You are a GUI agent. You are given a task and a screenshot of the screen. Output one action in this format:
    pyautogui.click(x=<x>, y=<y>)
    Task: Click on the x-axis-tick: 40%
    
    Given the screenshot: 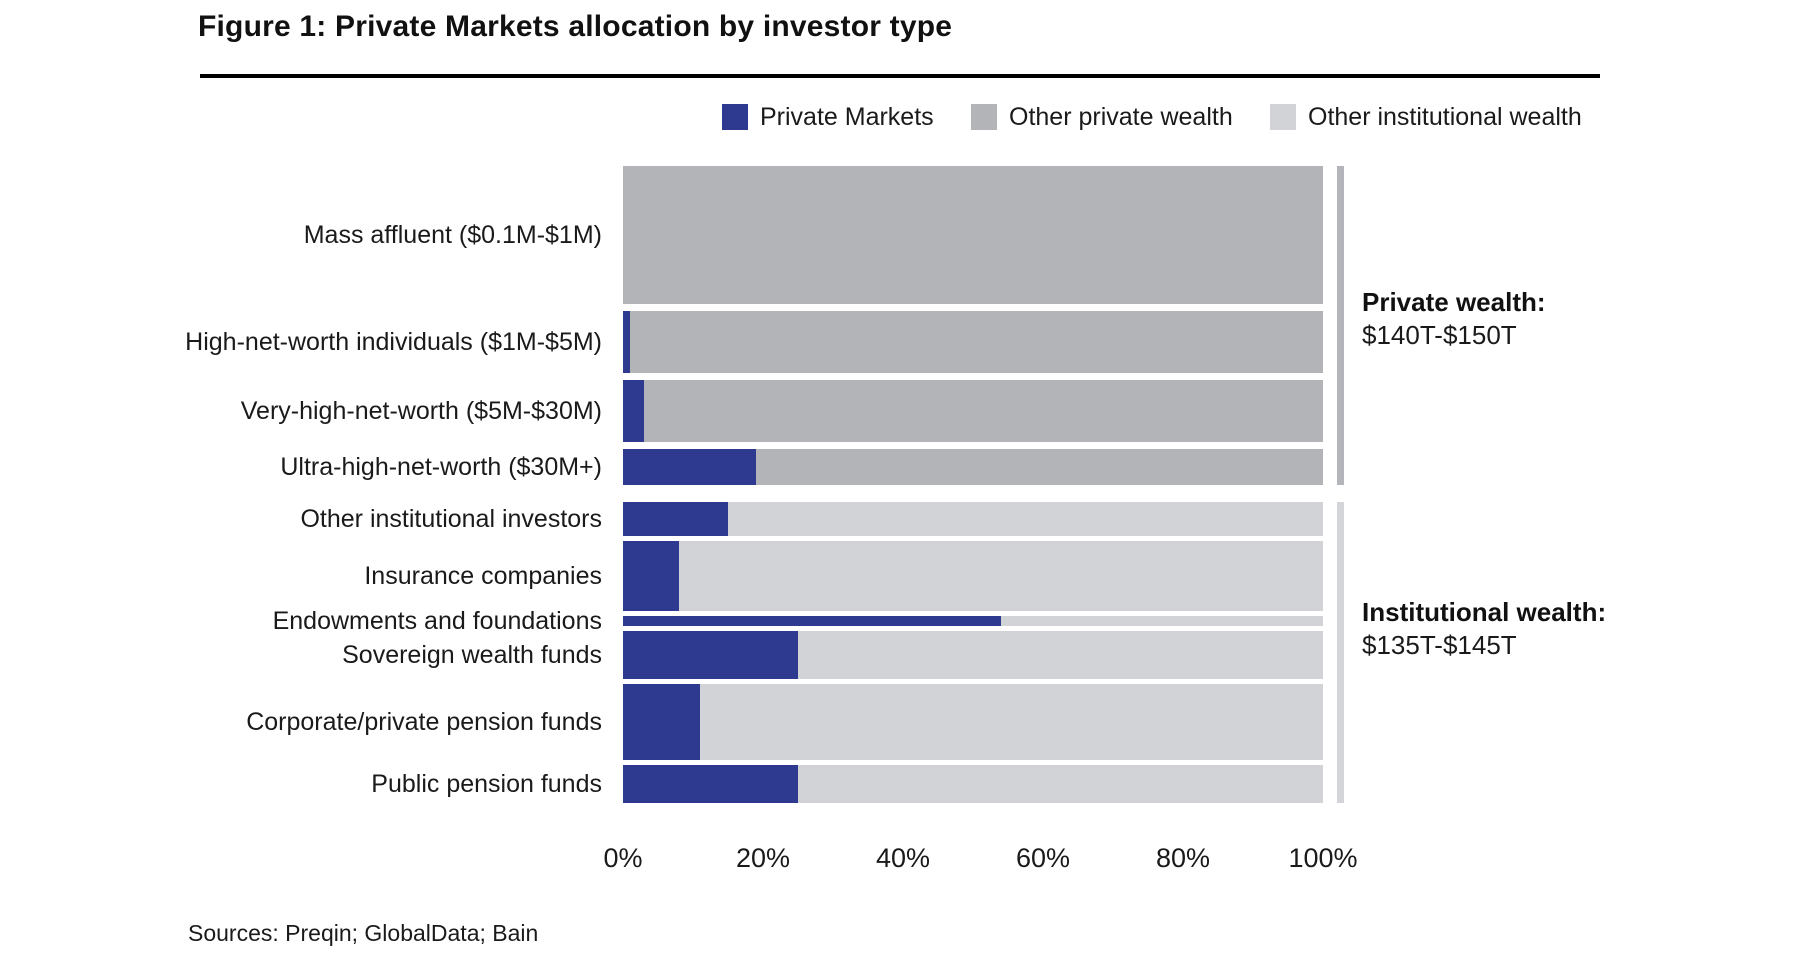 What is the action you would take?
    pyautogui.click(x=903, y=858)
    